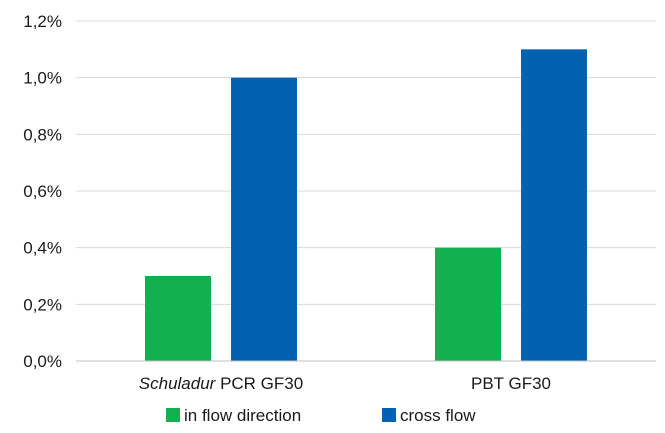 The image size is (665, 433). I want to click on y-tick-label: 1,0%, so click(42, 78).